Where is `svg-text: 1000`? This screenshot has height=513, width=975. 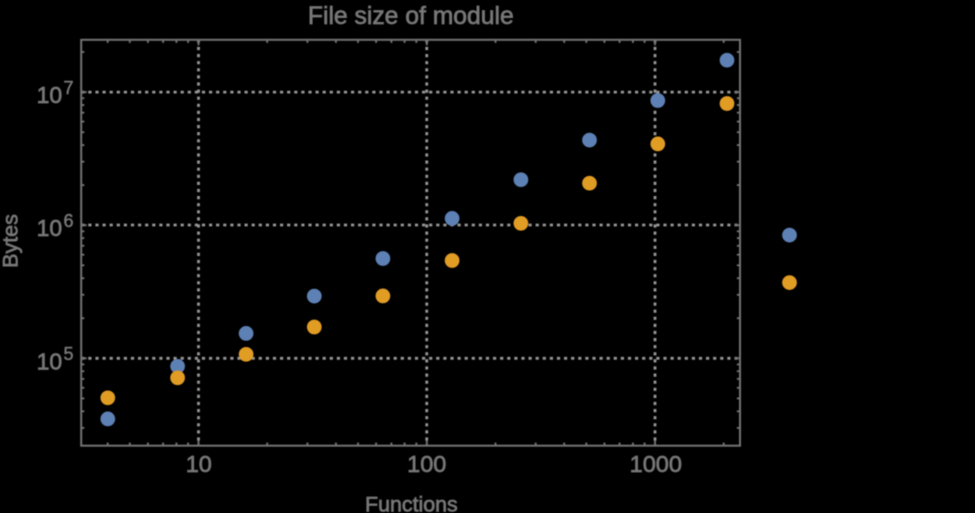
svg-text: 1000 is located at coordinates (656, 464).